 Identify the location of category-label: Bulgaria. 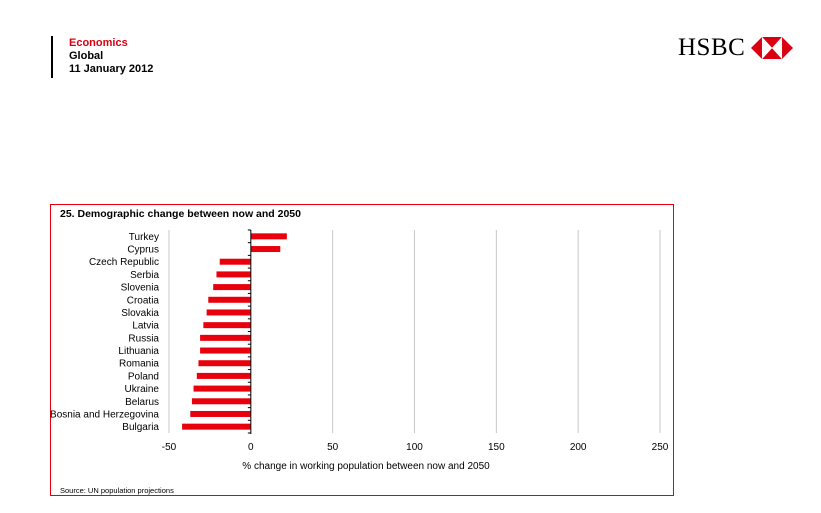
(140, 427).